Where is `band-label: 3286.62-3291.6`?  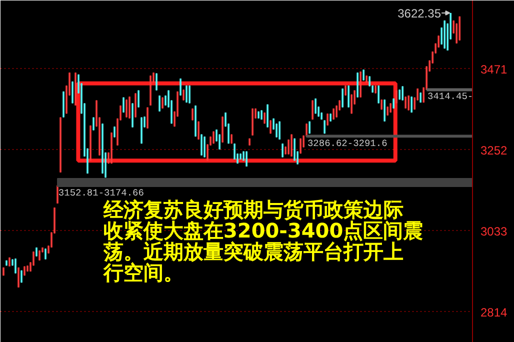 band-label: 3286.62-3291.6 is located at coordinates (347, 144).